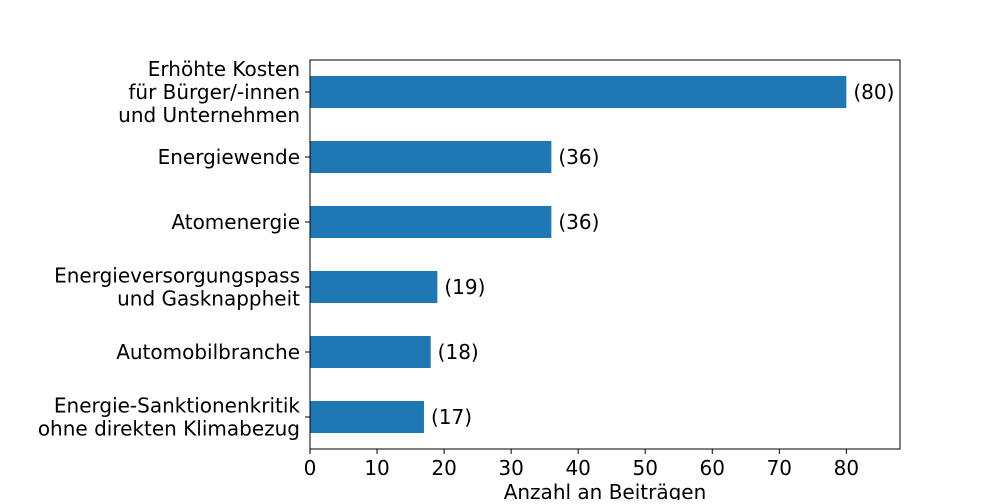 Image resolution: width=1000 pixels, height=504 pixels. Describe the element at coordinates (208, 299) in the screenshot. I see `y-tick-label-line: und Gasknappheit` at that location.